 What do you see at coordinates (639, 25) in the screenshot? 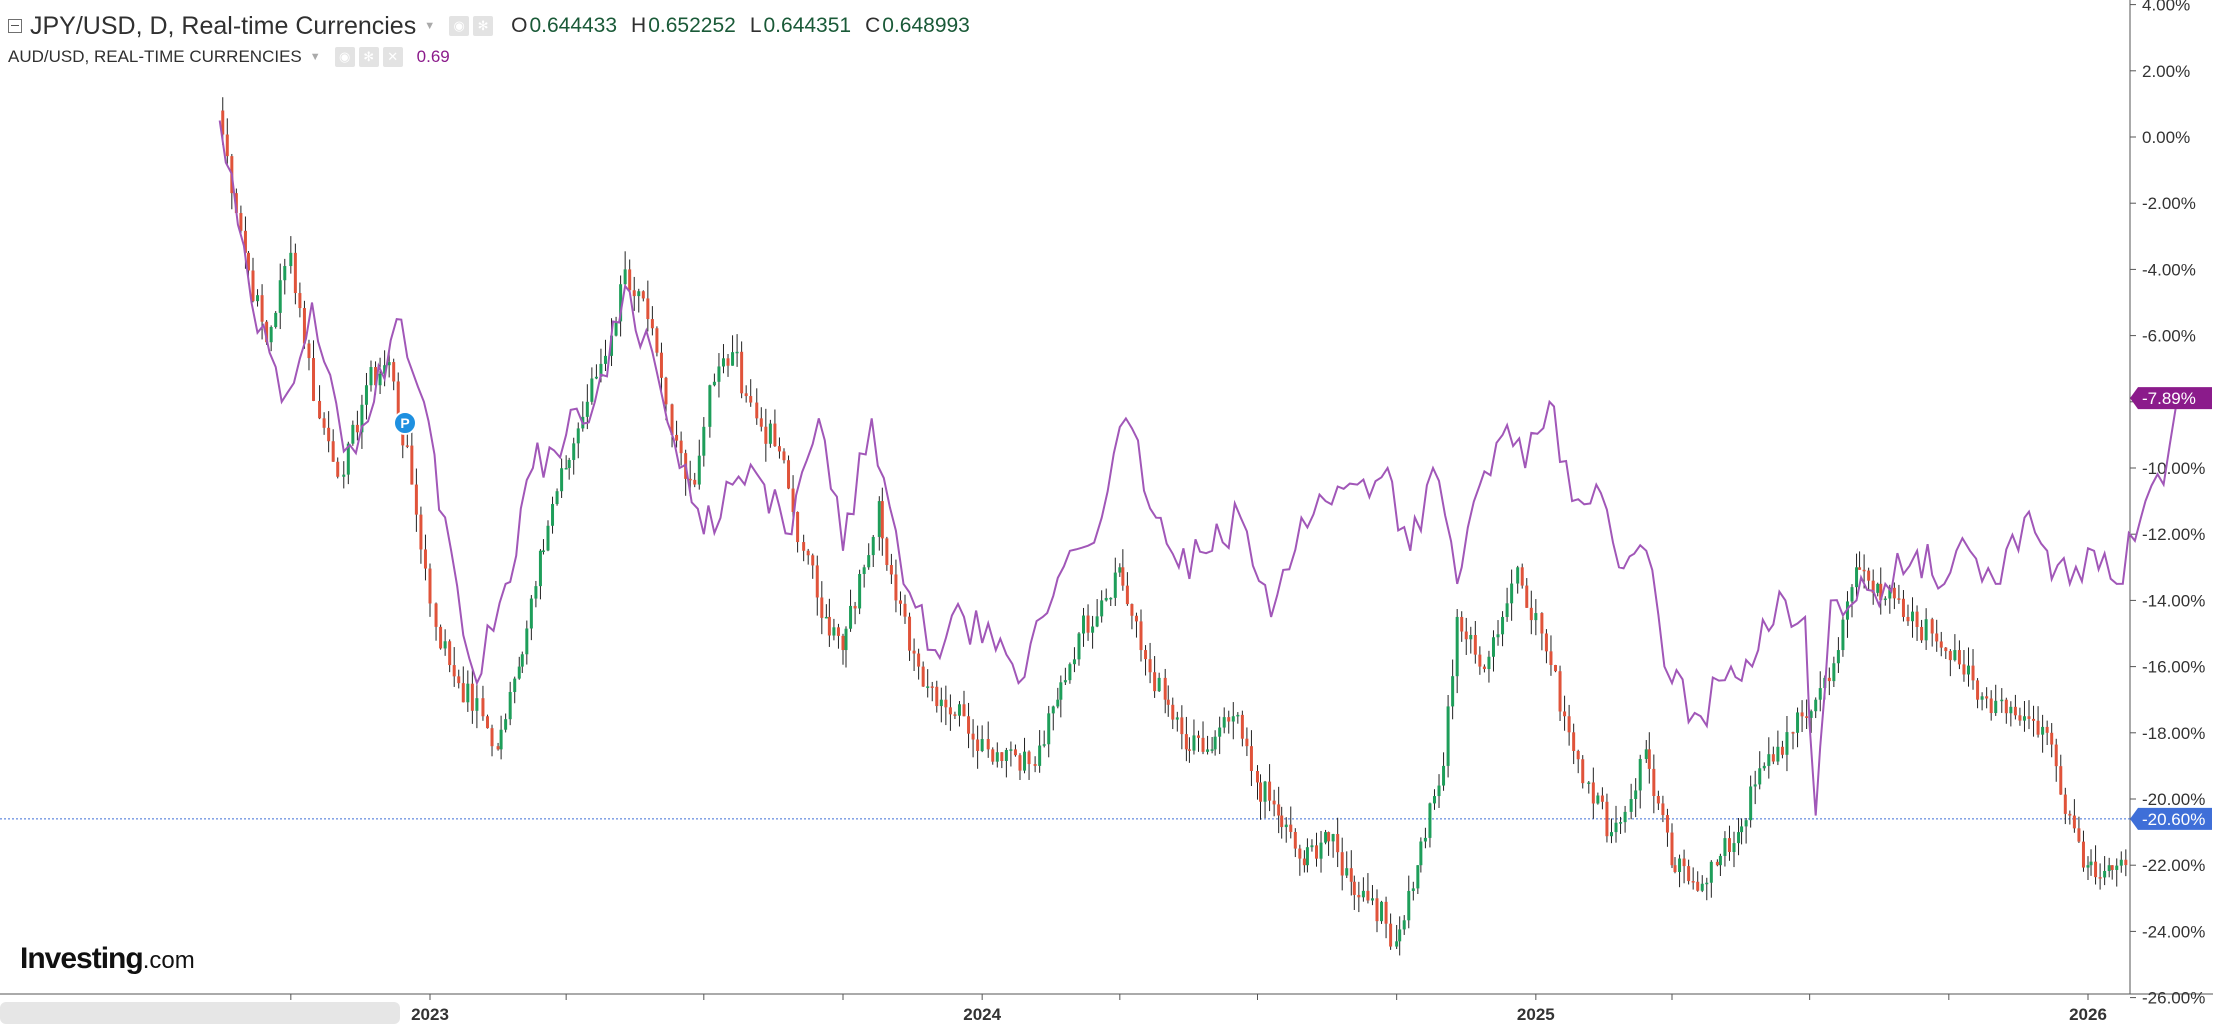
I see `high-label: H` at bounding box center [639, 25].